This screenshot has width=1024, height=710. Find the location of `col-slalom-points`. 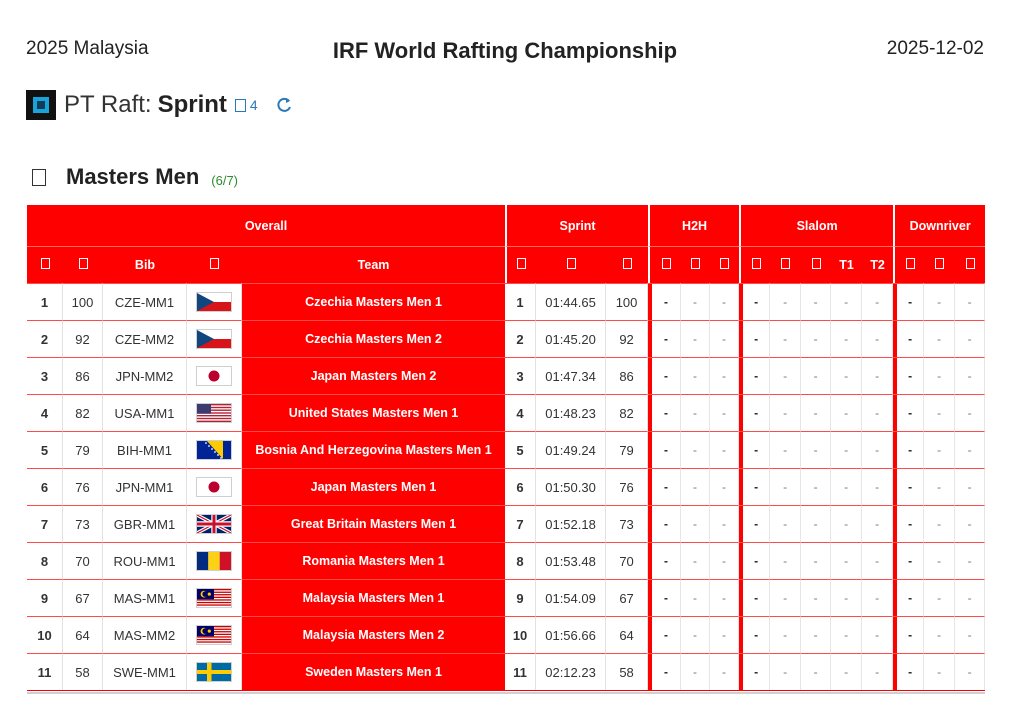

col-slalom-points is located at coordinates (816, 264).